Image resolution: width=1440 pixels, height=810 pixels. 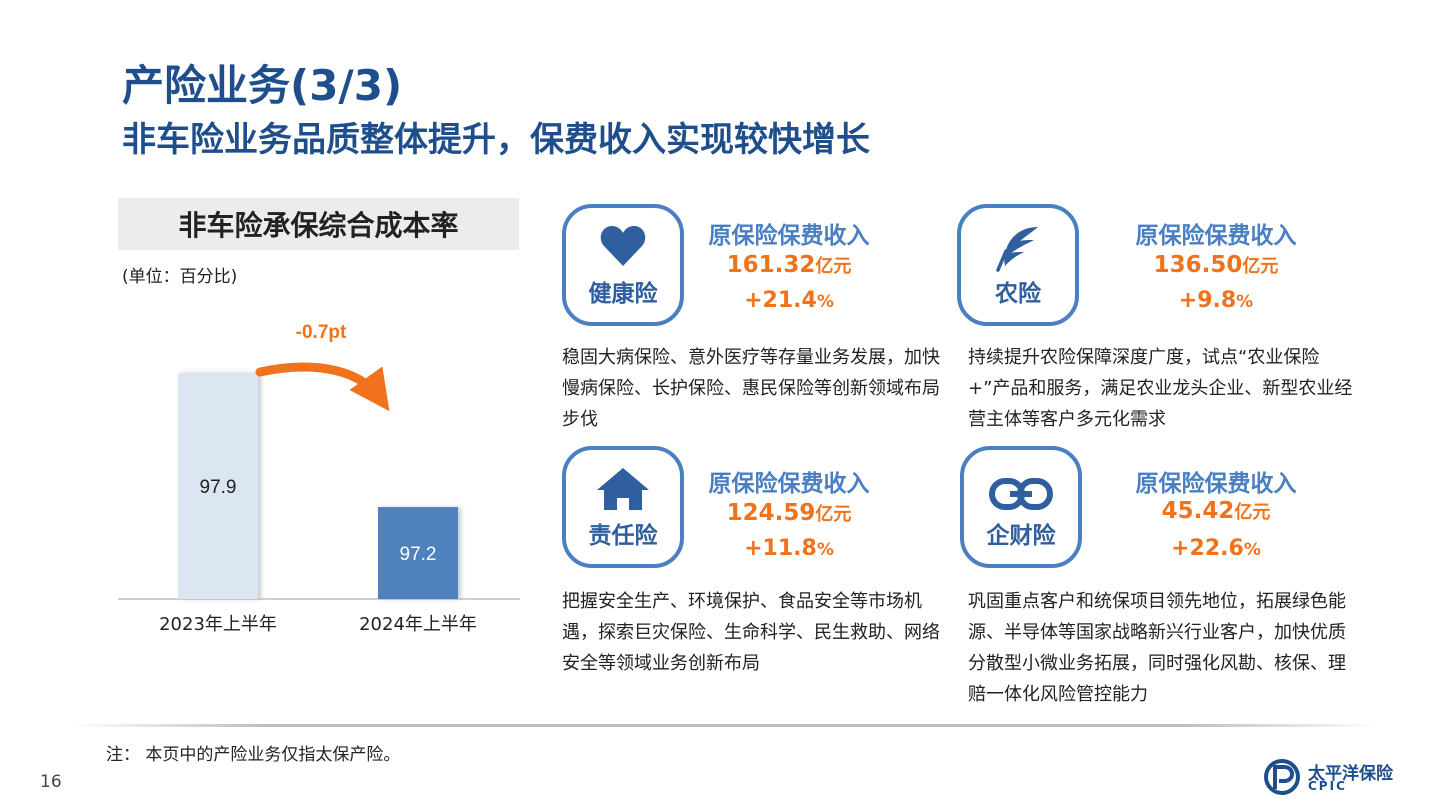 I want to click on page-title: 产险业务(3/3), so click(x=262, y=85).